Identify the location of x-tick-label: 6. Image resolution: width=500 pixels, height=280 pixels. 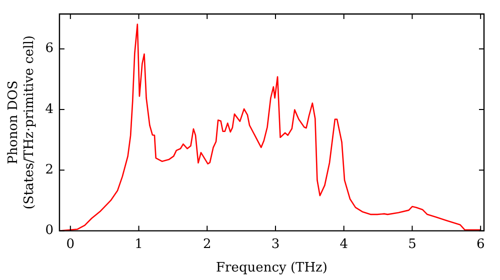
(480, 244).